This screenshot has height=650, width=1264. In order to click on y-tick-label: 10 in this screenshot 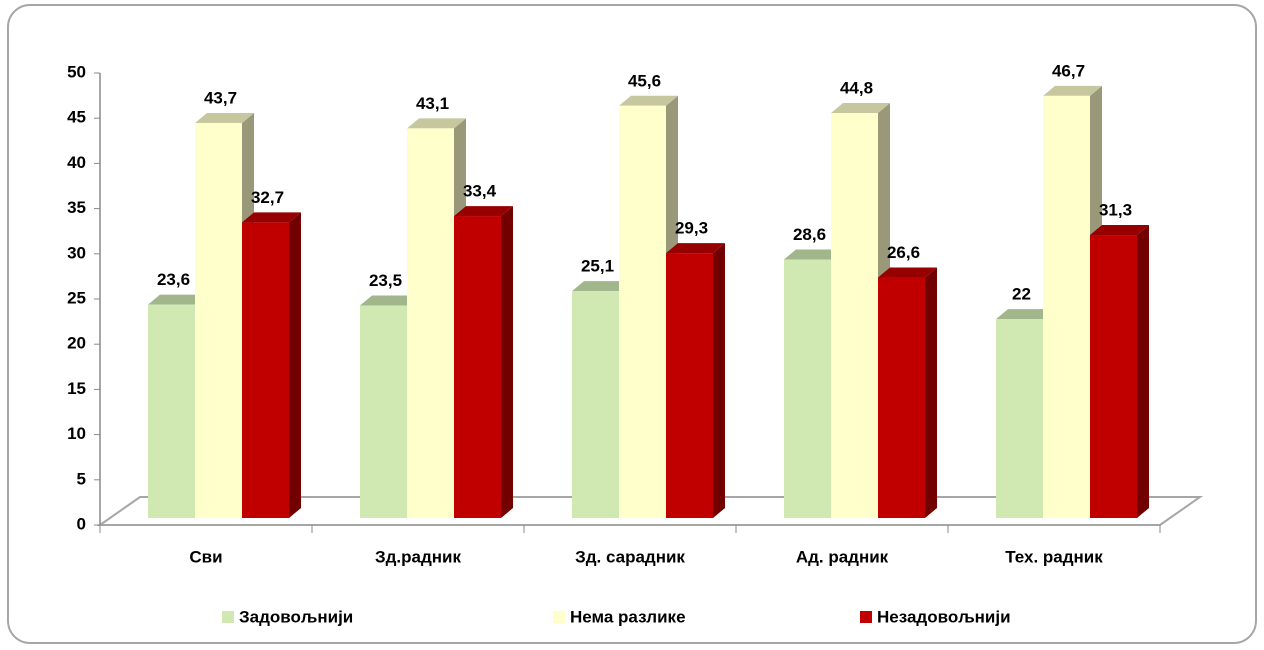, I will do `click(76, 433)`.